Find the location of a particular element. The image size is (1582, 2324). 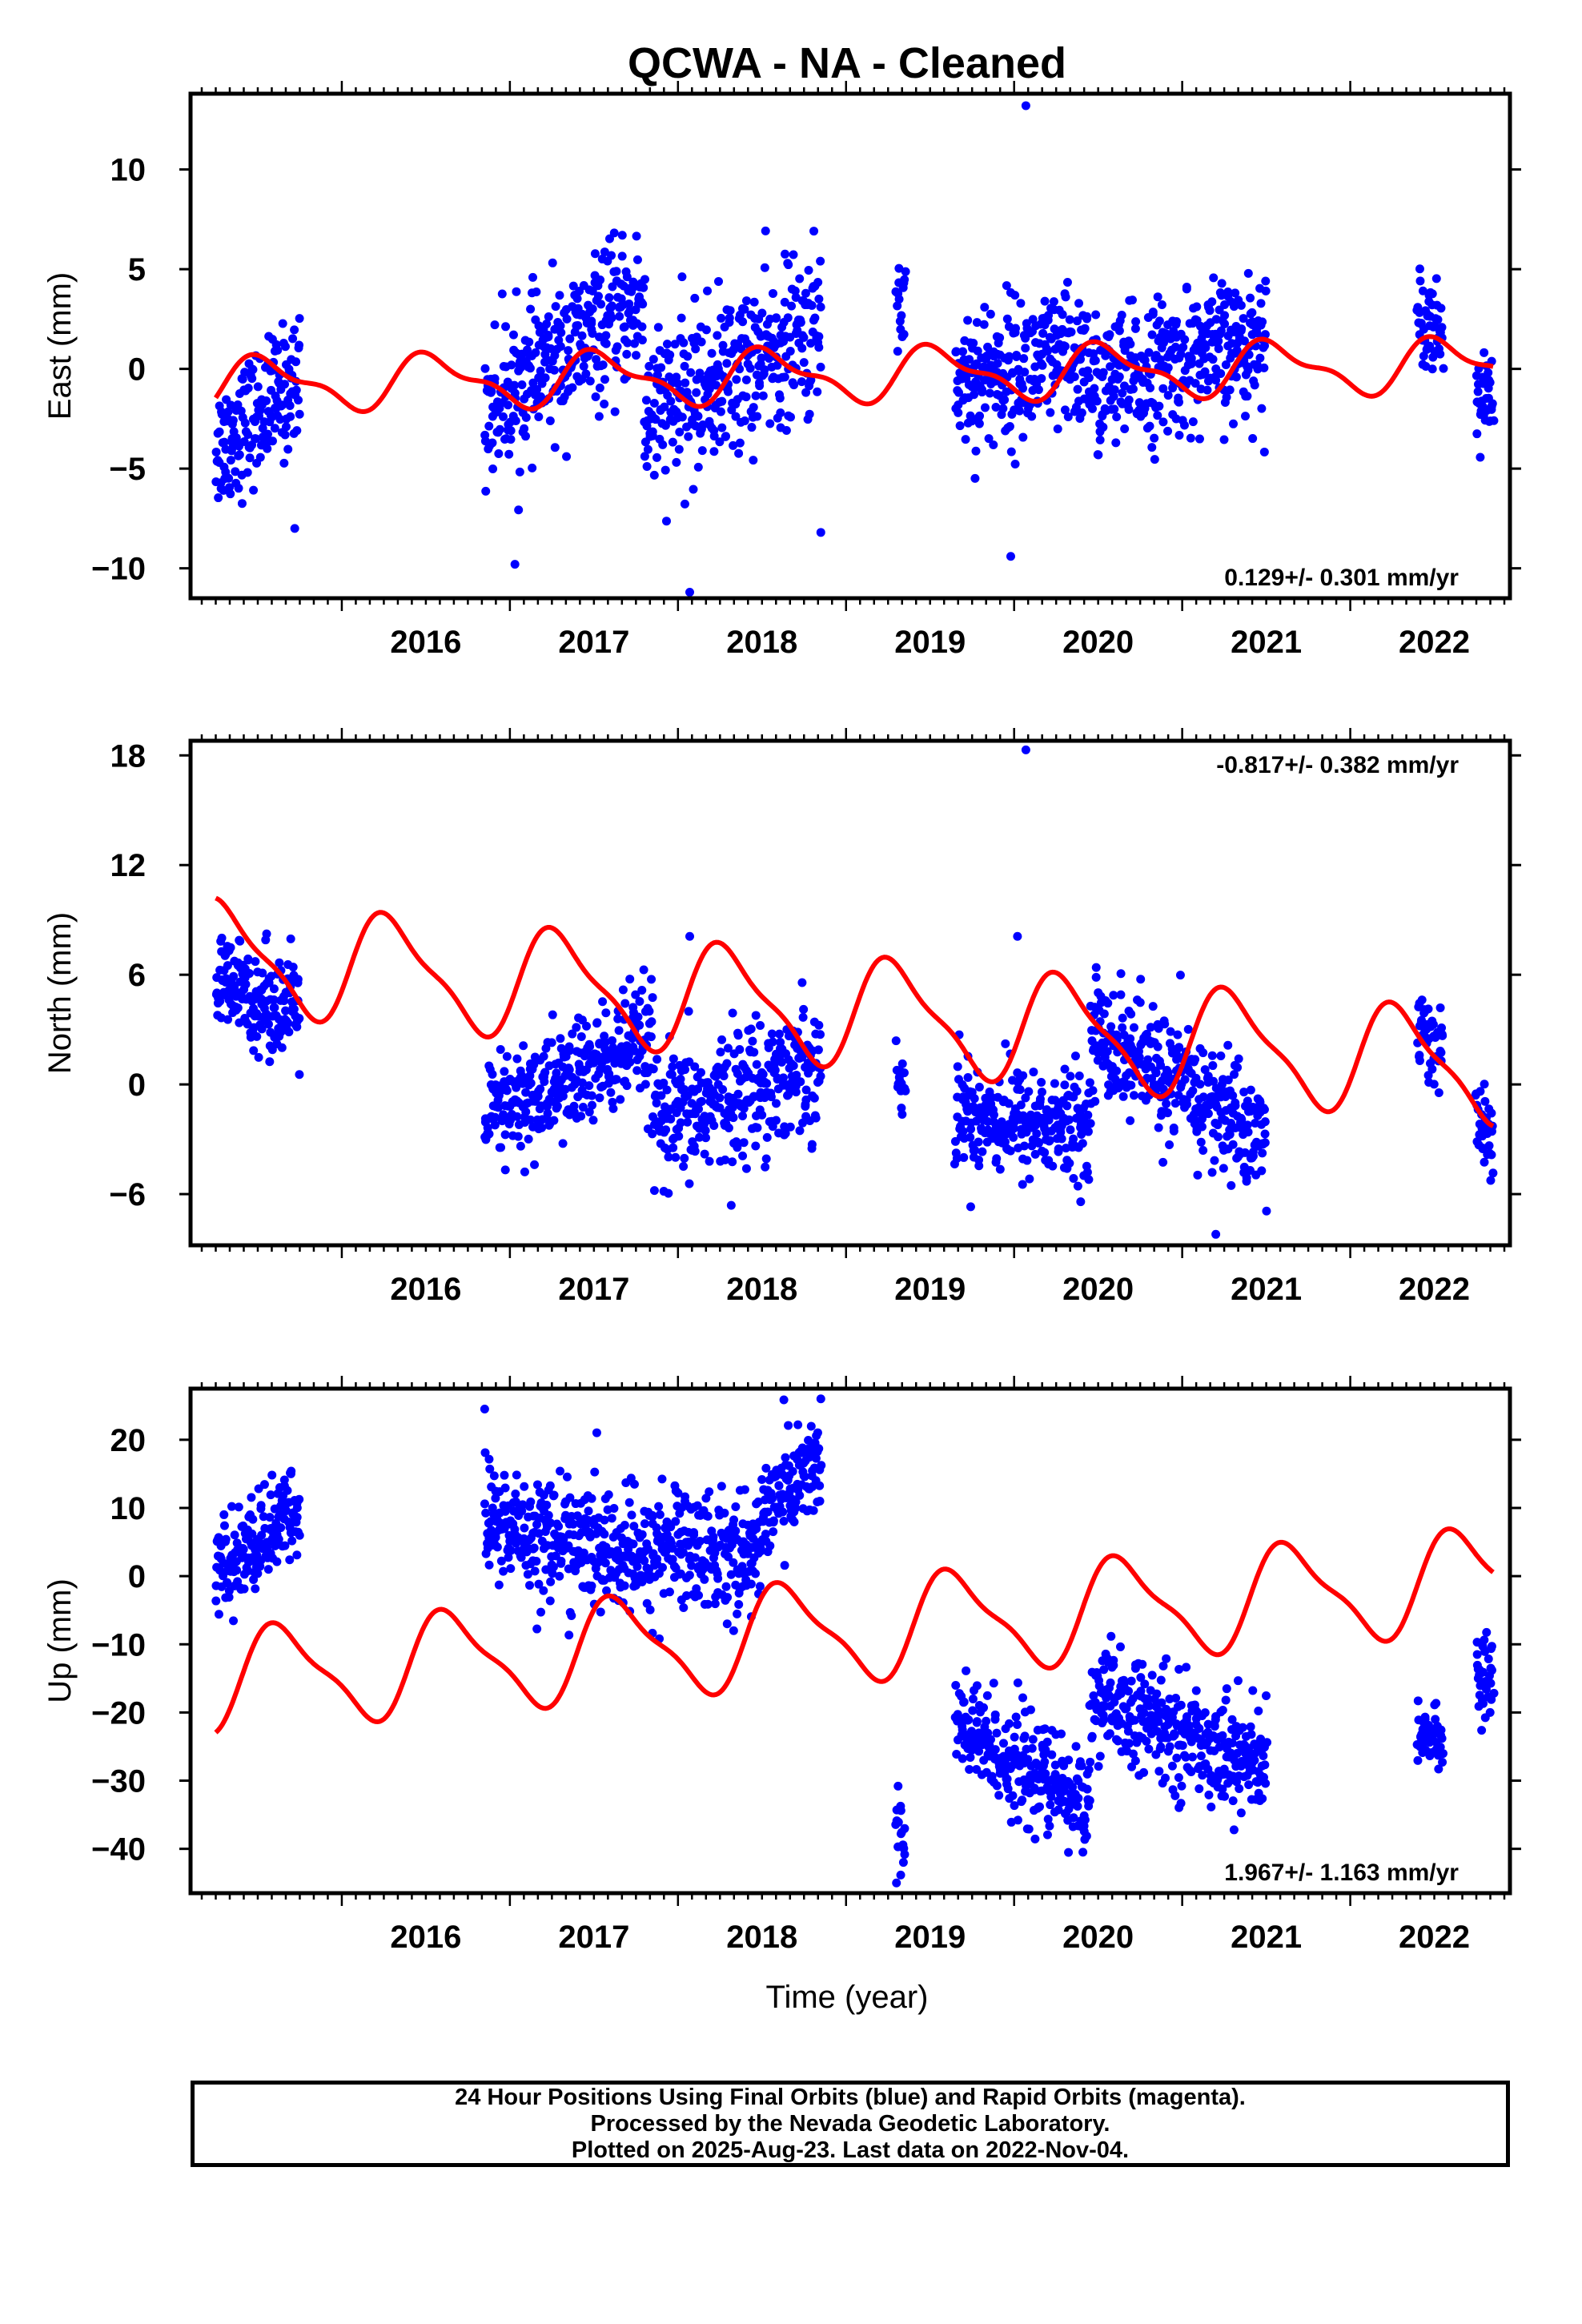

y-axis-label: Up (mm) is located at coordinates (60, 1640).